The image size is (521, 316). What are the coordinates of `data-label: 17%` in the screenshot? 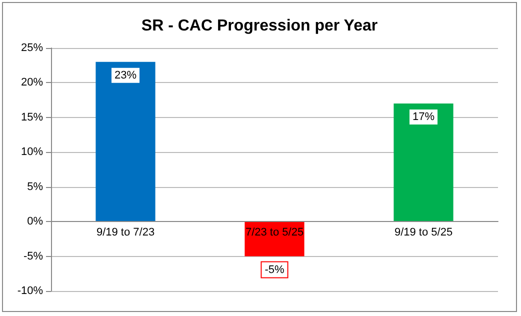 It's located at (423, 117).